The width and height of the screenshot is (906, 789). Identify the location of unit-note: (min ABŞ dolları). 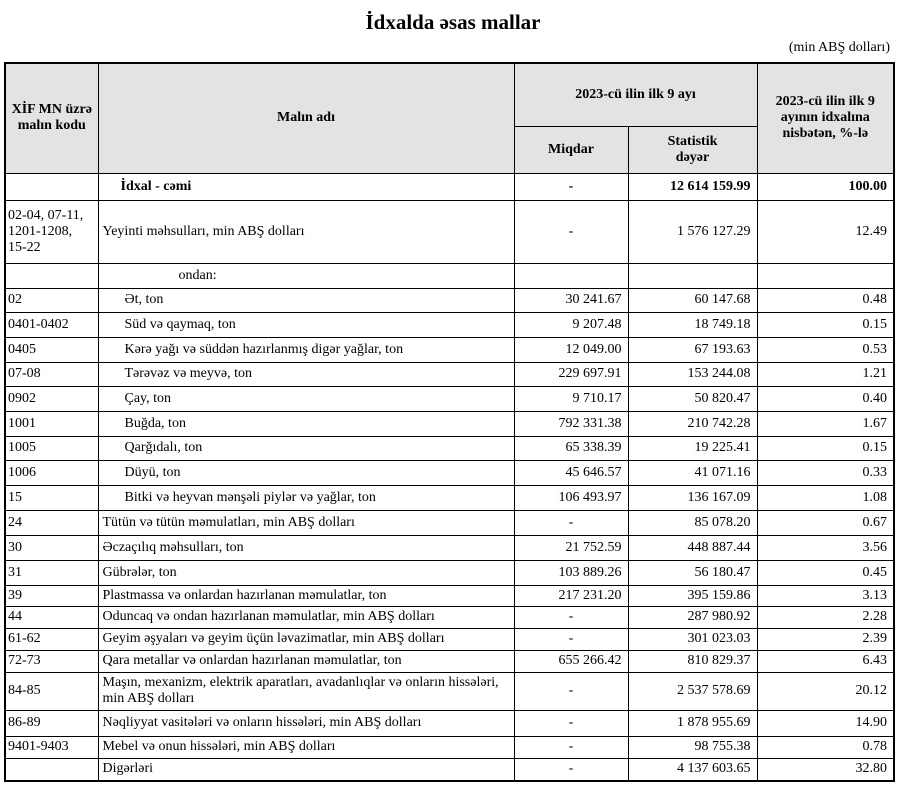
(839, 47).